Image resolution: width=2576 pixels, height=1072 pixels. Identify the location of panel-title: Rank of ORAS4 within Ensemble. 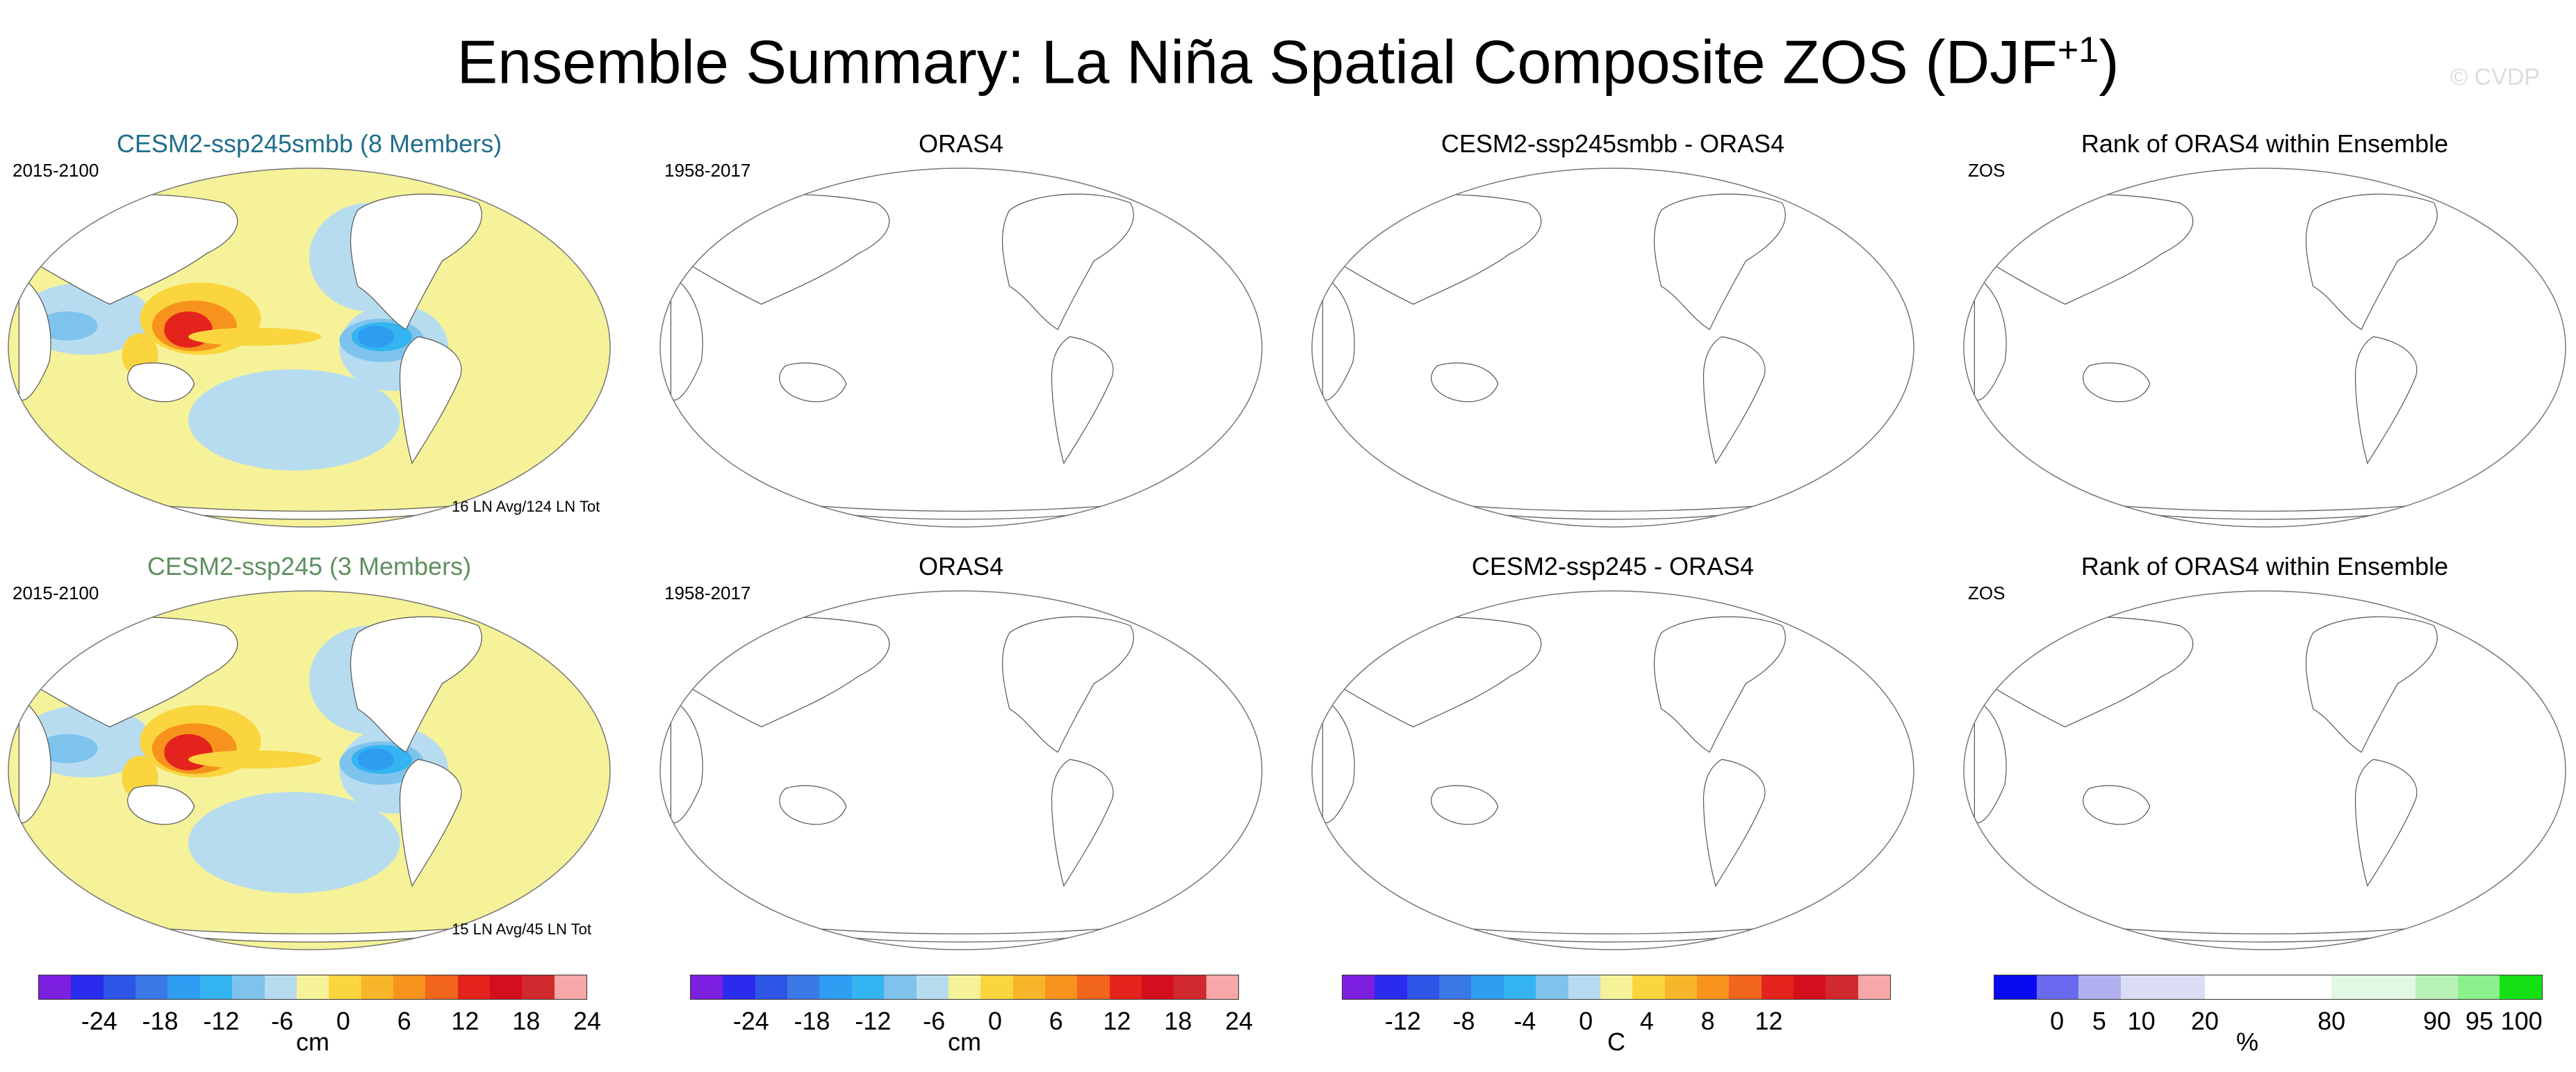
(2265, 143).